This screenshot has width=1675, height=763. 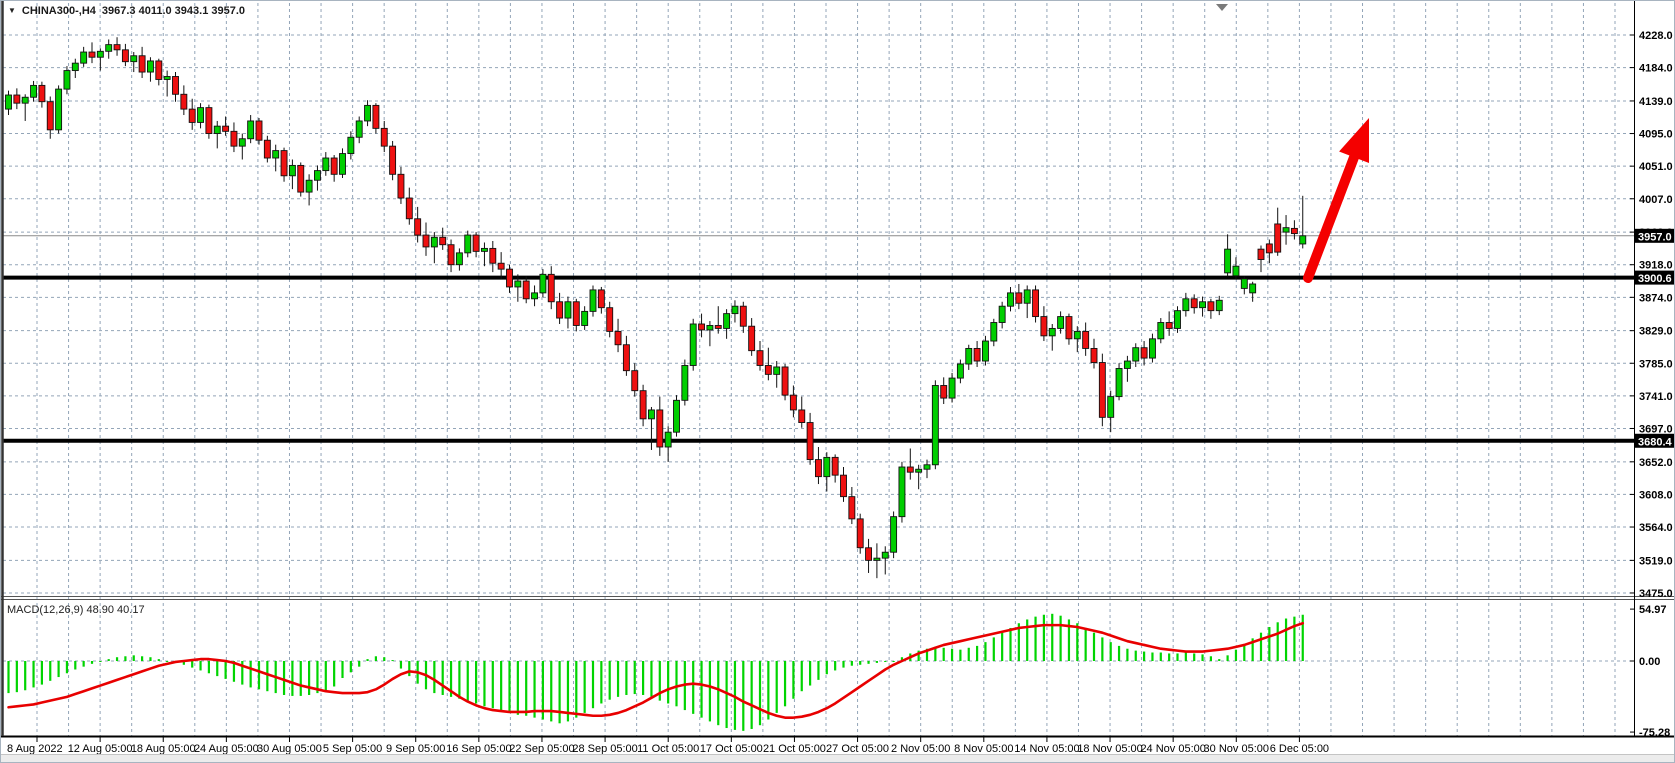 What do you see at coordinates (794, 749) in the screenshot?
I see `date-label: 21 Oct 05:00` at bounding box center [794, 749].